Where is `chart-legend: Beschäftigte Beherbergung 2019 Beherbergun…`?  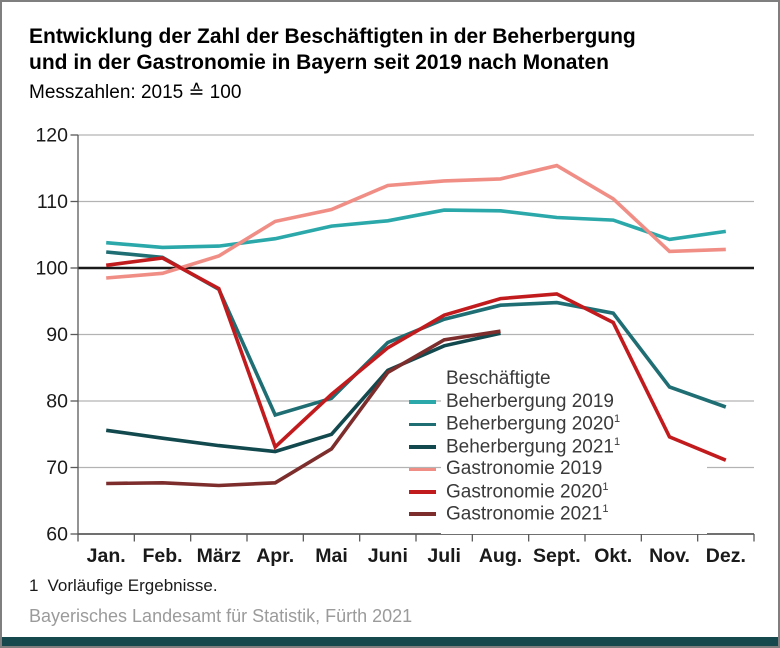 chart-legend: Beschäftigte Beherbergung 2019 Beherbergun… is located at coordinates (514, 446).